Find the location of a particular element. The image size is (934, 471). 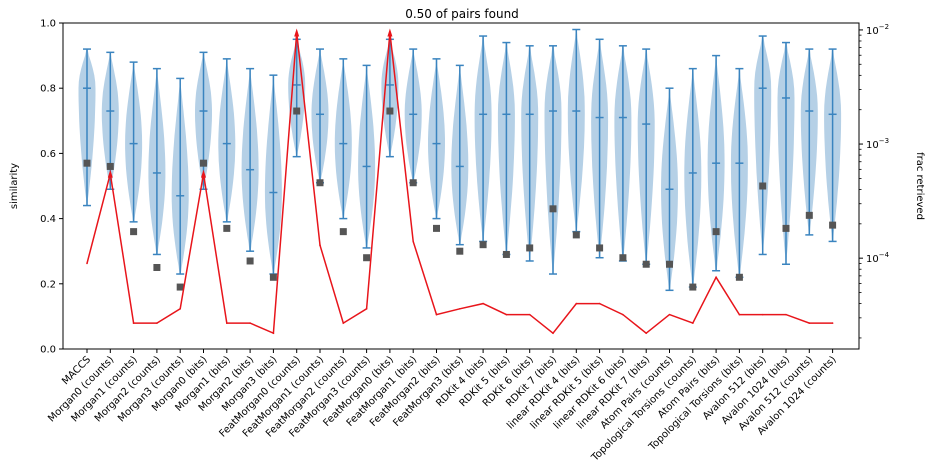

y2-axis-label: frac retrieved is located at coordinates (919, 186).